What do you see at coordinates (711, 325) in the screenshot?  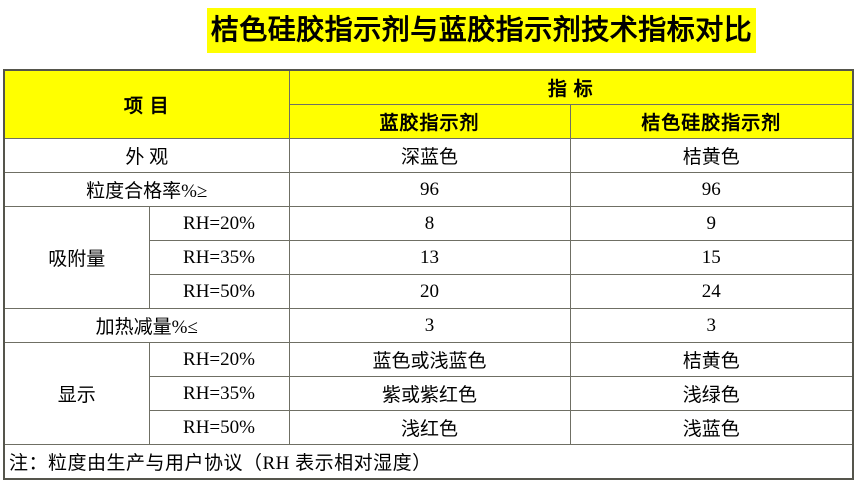 I see `heating-loss-orange-value: 3` at bounding box center [711, 325].